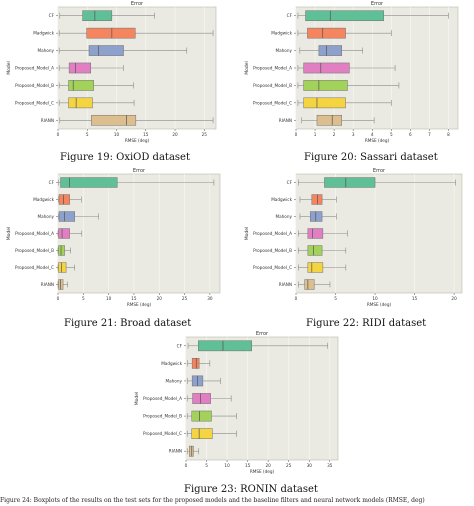  Describe the element at coordinates (34, 233) in the screenshot. I see `y-tick-label: Proposed_Model_A` at that location.